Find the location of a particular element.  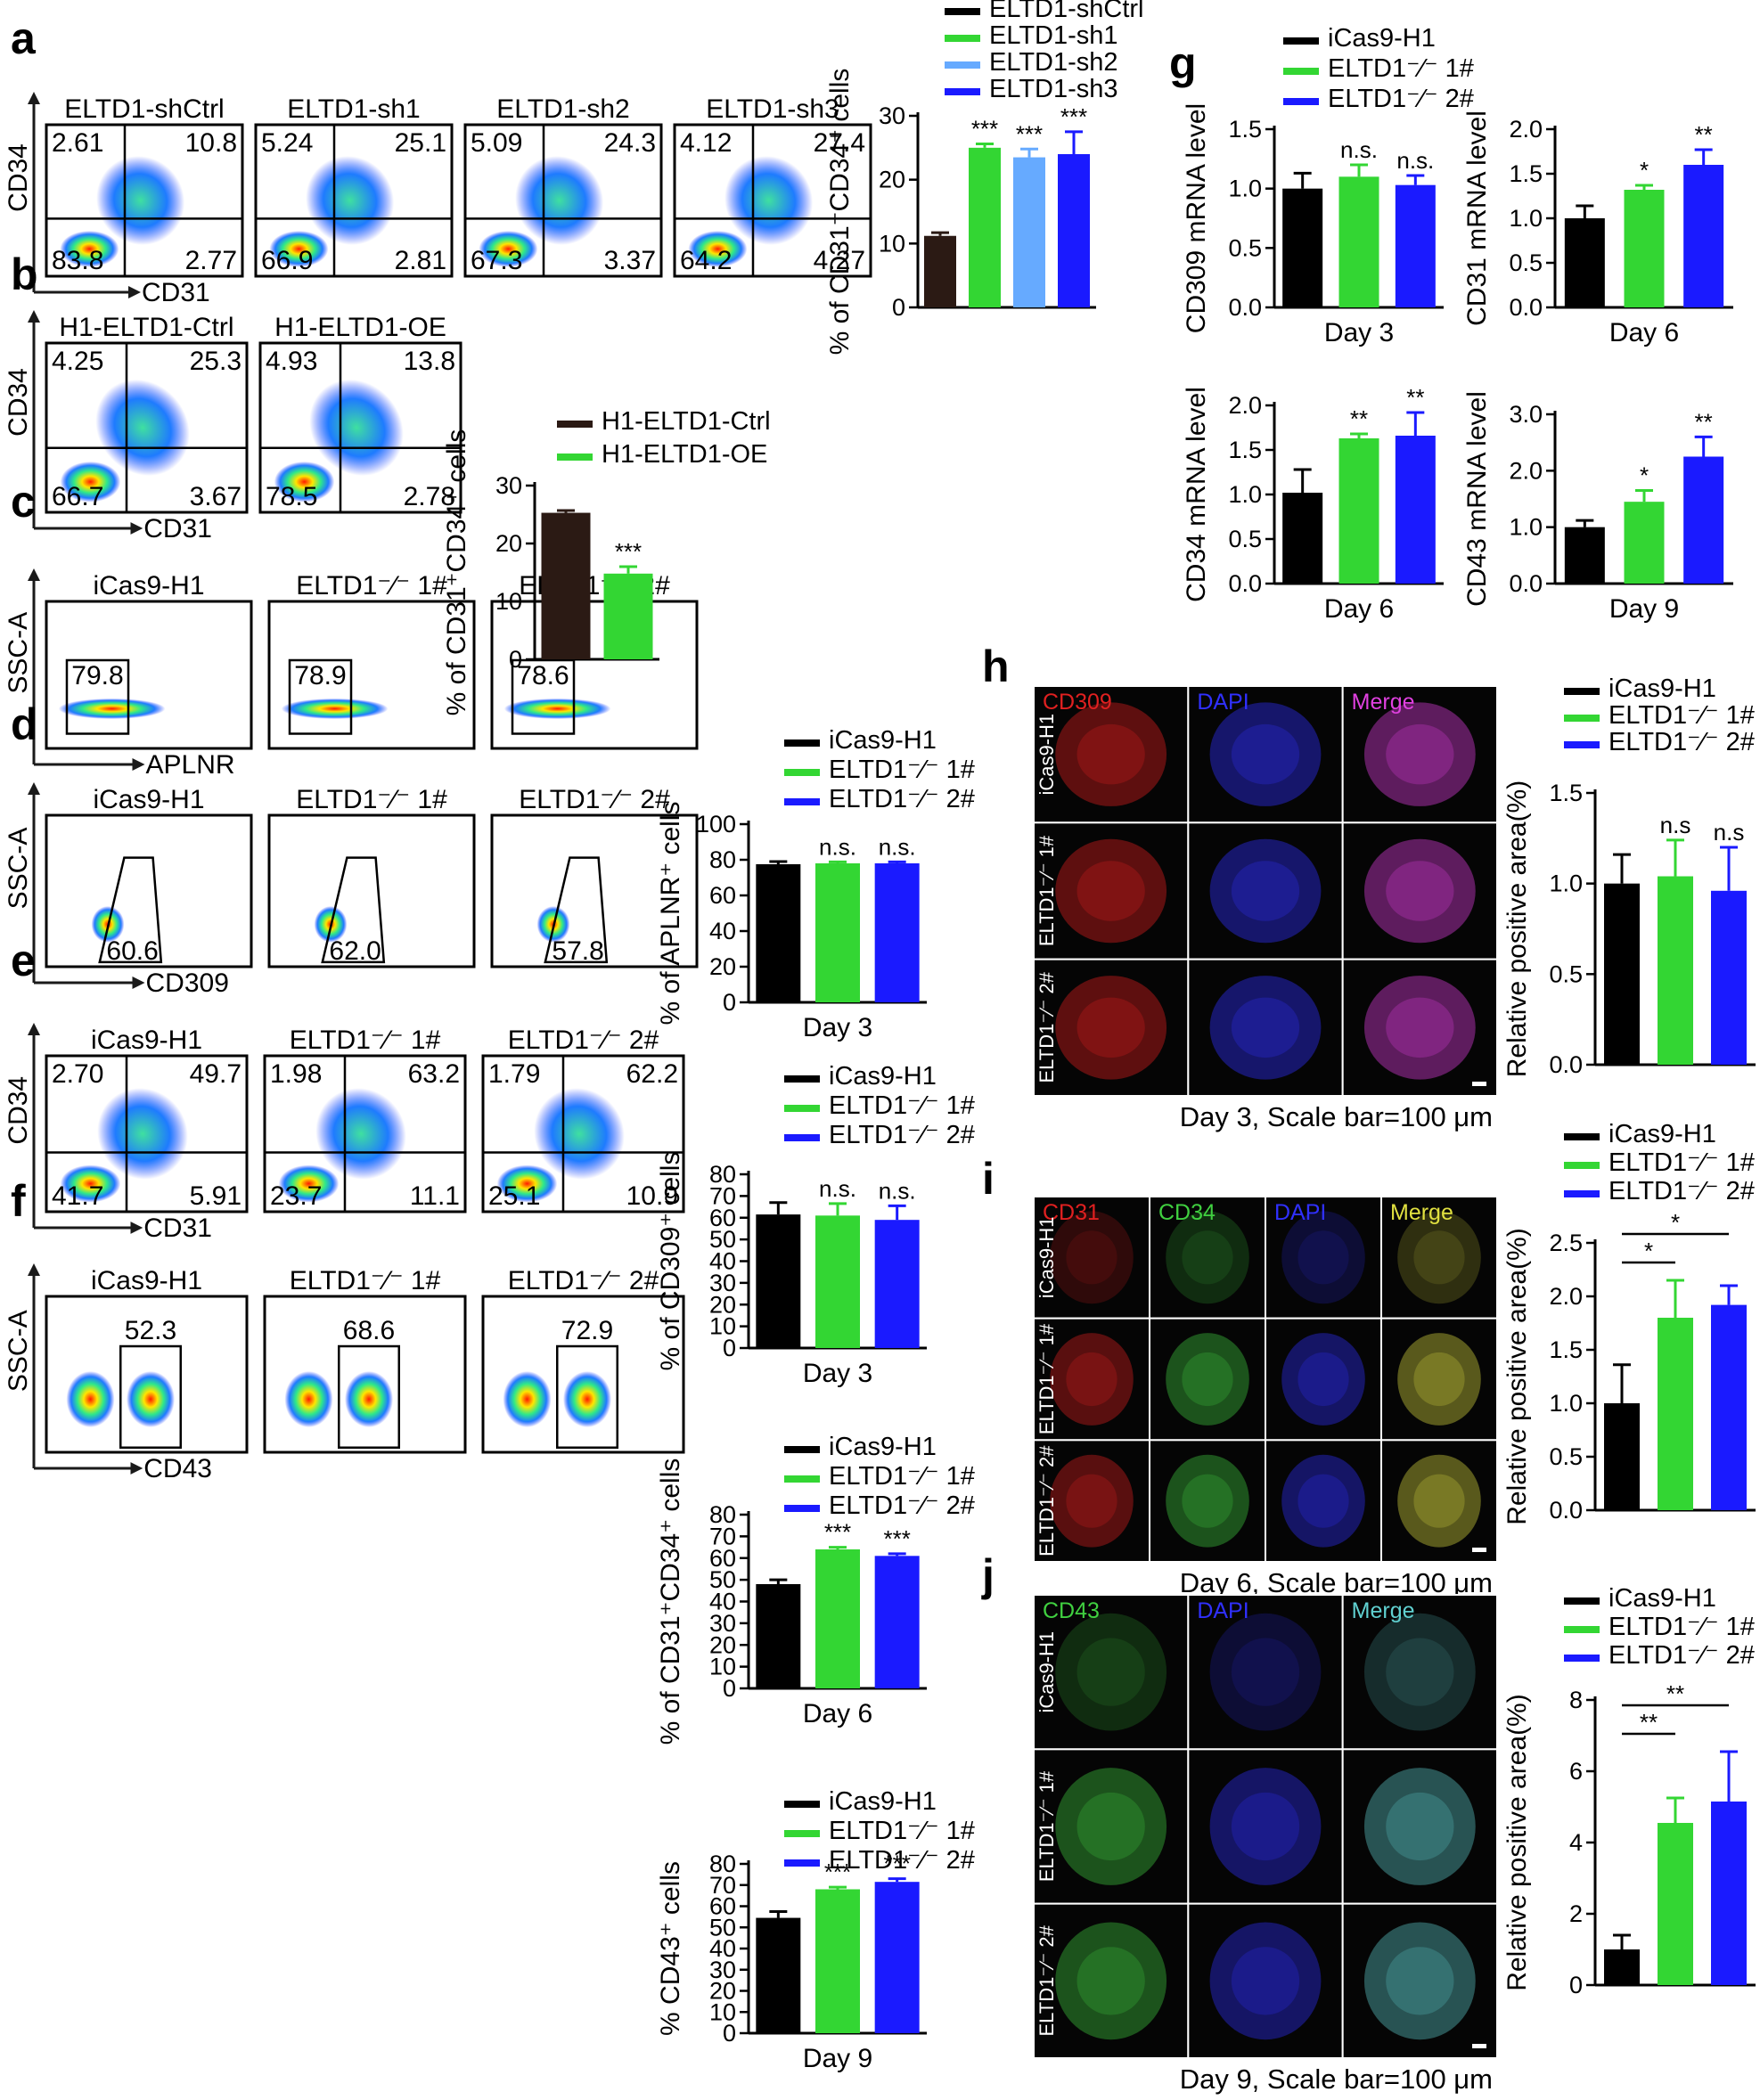

legend-label: ELTD1⁻⁄⁻ 2# is located at coordinates (1682, 742).